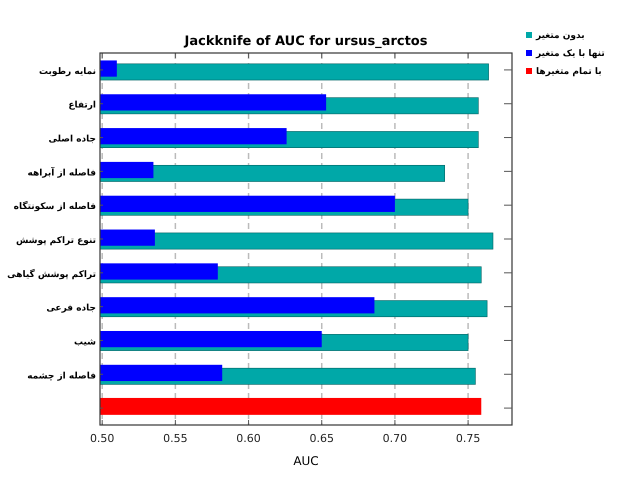 Image resolution: width=625 pixels, height=478 pixels. Describe the element at coordinates (72, 139) in the screenshot. I see `y-tick-label: جاده اصلی` at that location.